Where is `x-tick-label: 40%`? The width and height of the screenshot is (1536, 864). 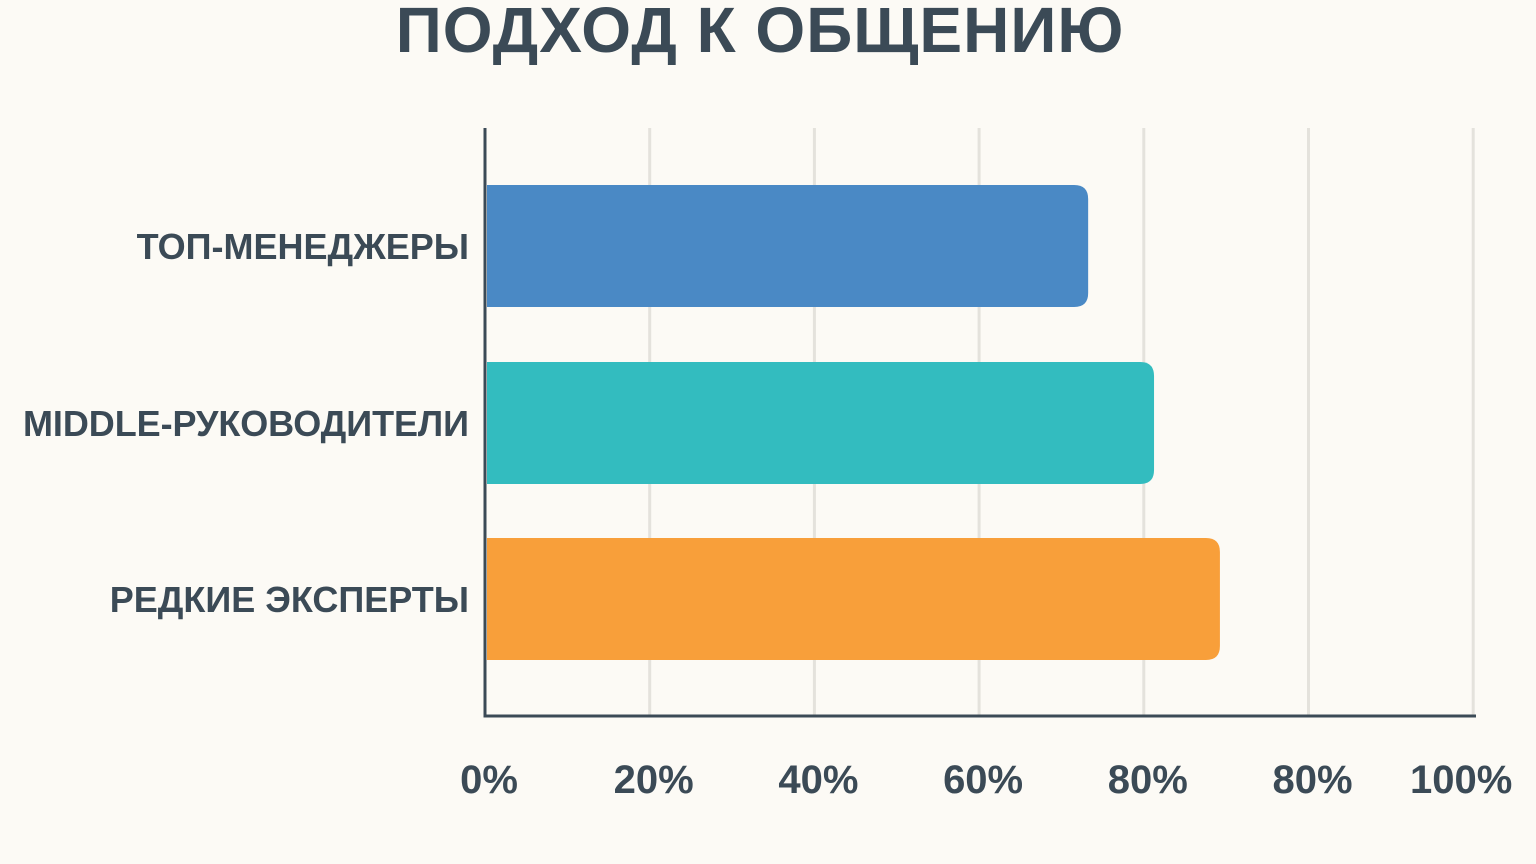
x-tick-label: 40% is located at coordinates (818, 780).